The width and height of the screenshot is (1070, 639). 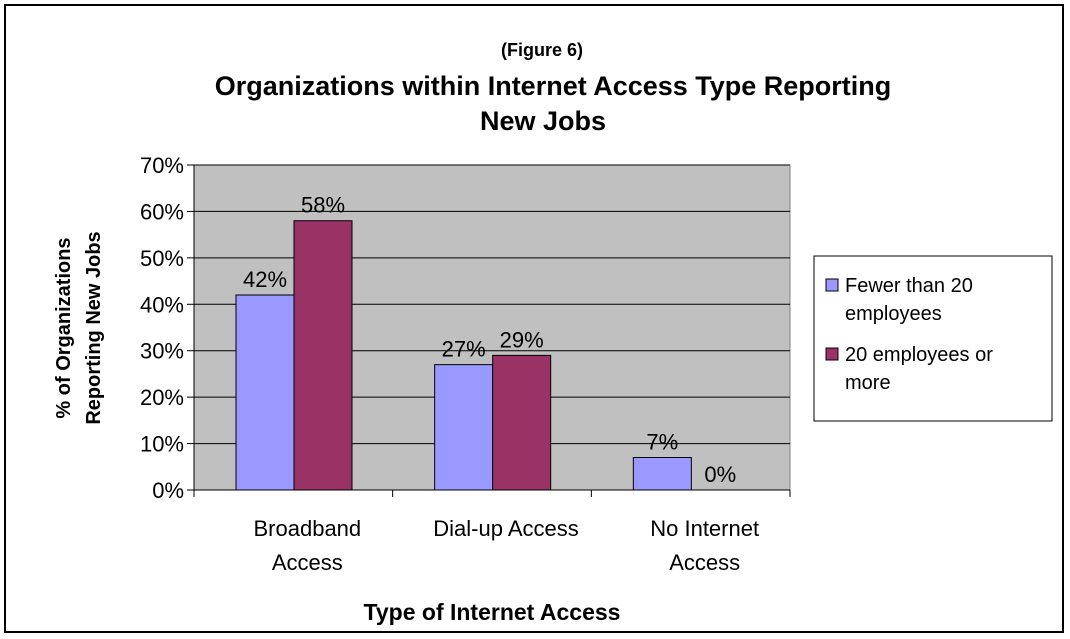 I want to click on legend-label-series-1-line-2: employees, so click(x=893, y=314).